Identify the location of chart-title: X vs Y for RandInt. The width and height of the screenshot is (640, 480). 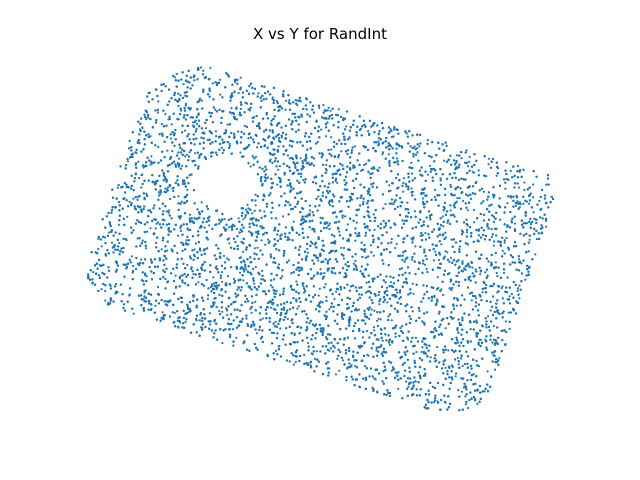
(320, 34).